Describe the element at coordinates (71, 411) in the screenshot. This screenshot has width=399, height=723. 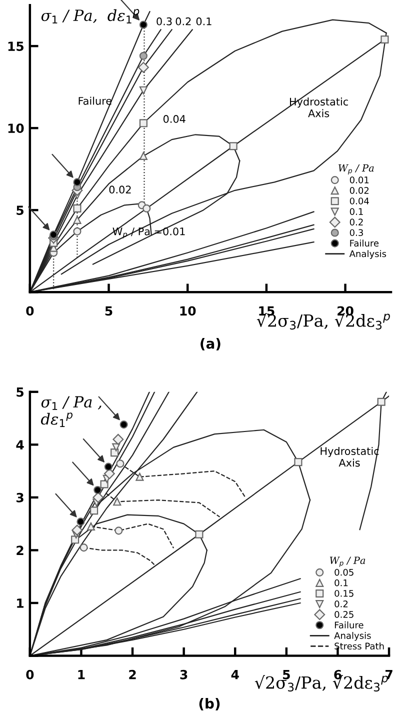
I see `y-axis-title: σ$_{1}$ / Pa , dε$_{1}$$^{p}$` at that location.